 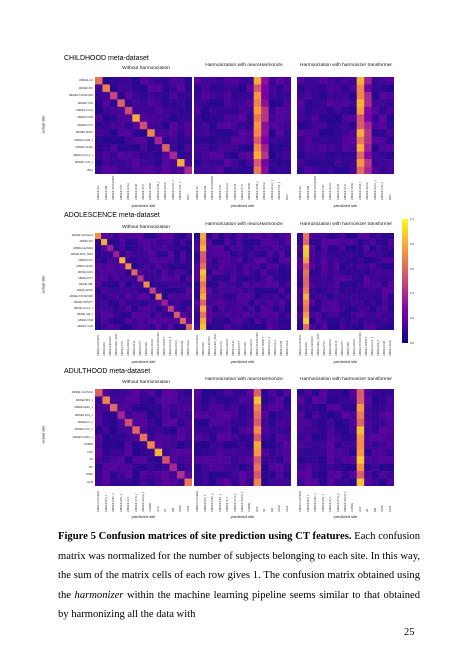 What do you see at coordinates (151, 191) in the screenshot?
I see `x-tick-label: ABIDEII-SDSU` at bounding box center [151, 191].